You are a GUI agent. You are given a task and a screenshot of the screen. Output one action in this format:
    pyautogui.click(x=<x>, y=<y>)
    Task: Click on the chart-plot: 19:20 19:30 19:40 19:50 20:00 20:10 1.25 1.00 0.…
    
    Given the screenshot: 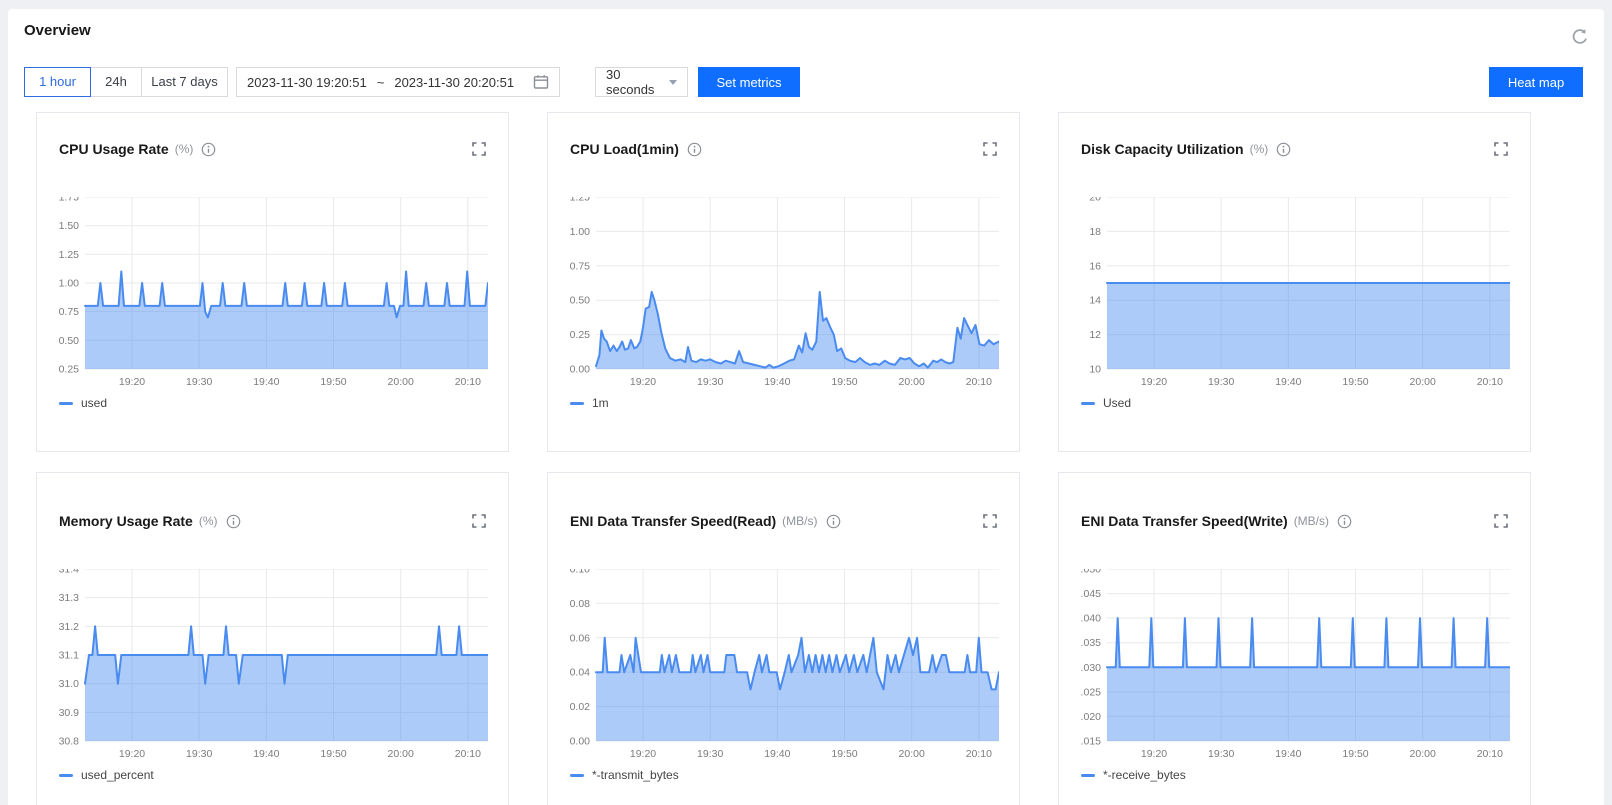 What is the action you would take?
    pyautogui.click(x=784, y=294)
    